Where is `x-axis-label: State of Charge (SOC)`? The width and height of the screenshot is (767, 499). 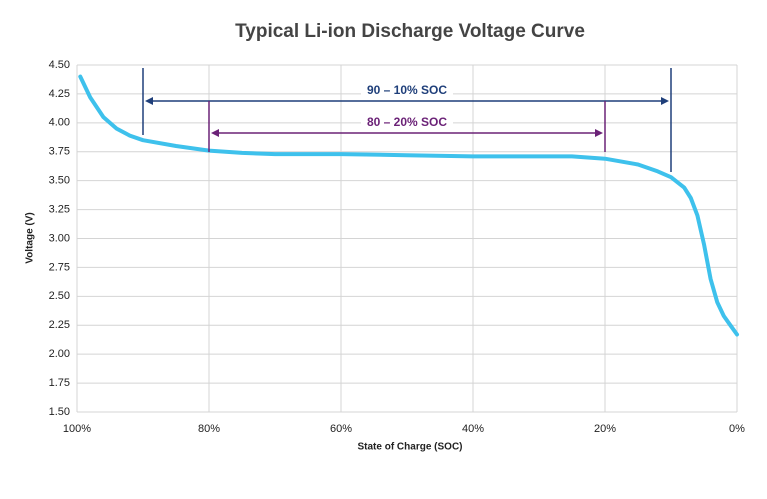
x-axis-label: State of Charge (SOC) is located at coordinates (409, 447).